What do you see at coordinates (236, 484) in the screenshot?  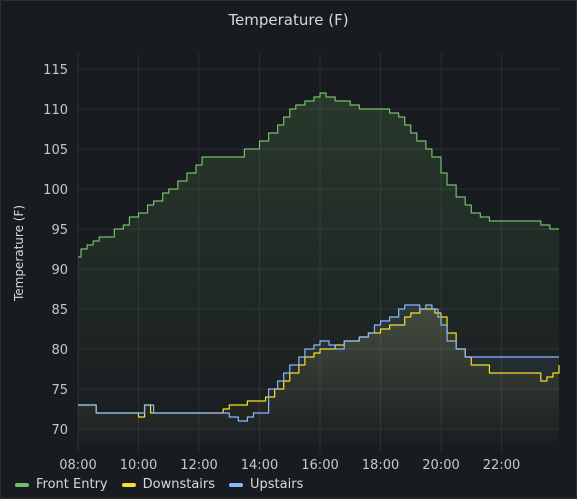 I see `legend-swatch-upstairs` at bounding box center [236, 484].